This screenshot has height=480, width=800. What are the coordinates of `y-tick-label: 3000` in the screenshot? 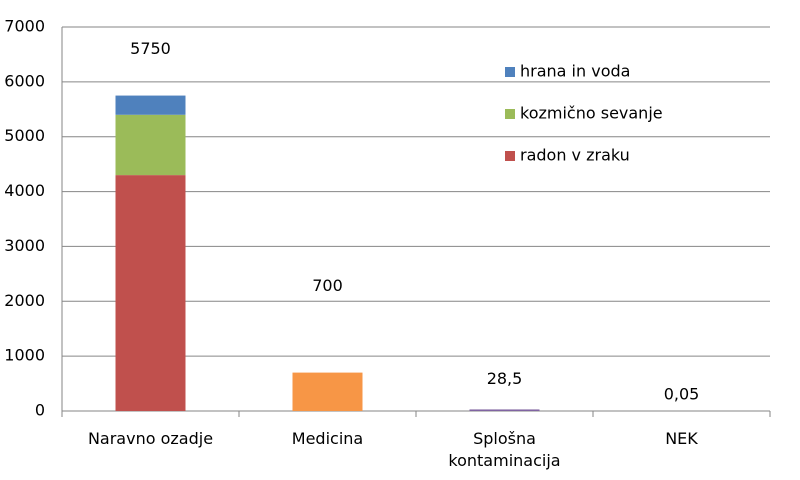 It's located at (24, 245).